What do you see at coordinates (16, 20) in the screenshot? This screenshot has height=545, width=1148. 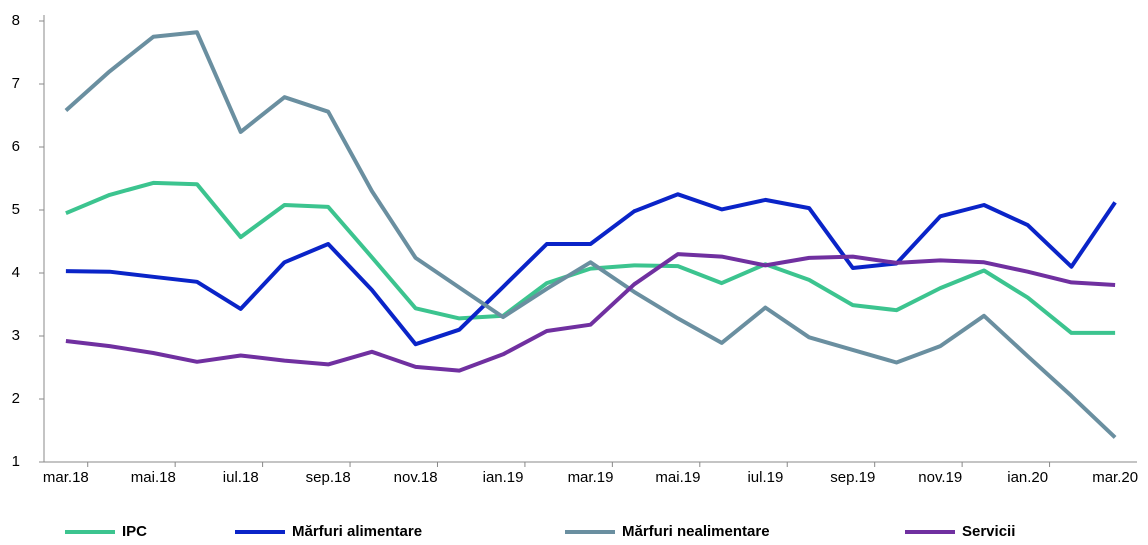 I see `y-tick-label: 8` at bounding box center [16, 20].